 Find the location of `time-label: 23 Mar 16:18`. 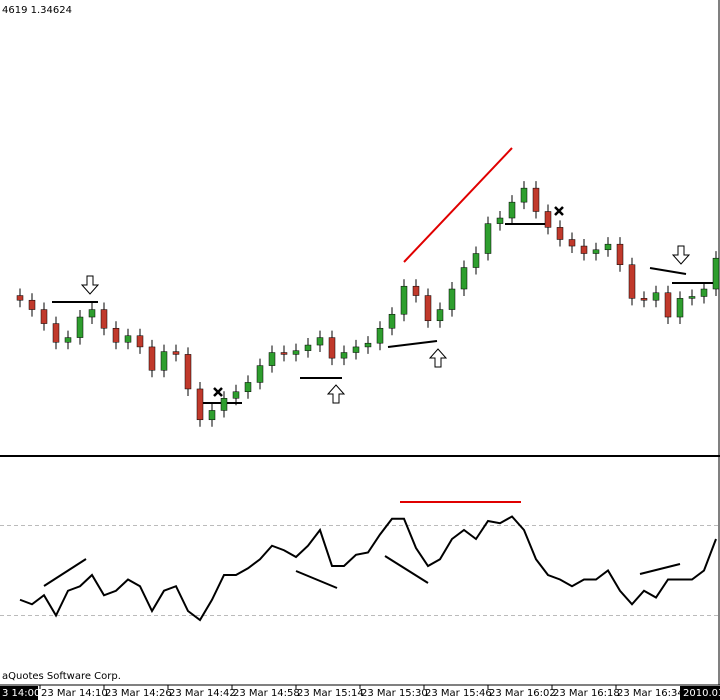

time-label: 23 Mar 16:18 is located at coordinates (586, 693).